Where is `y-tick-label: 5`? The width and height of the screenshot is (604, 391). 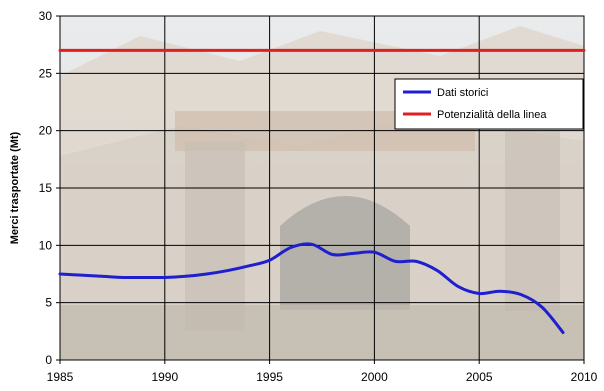
y-tick-label: 5 is located at coordinates (48, 303).